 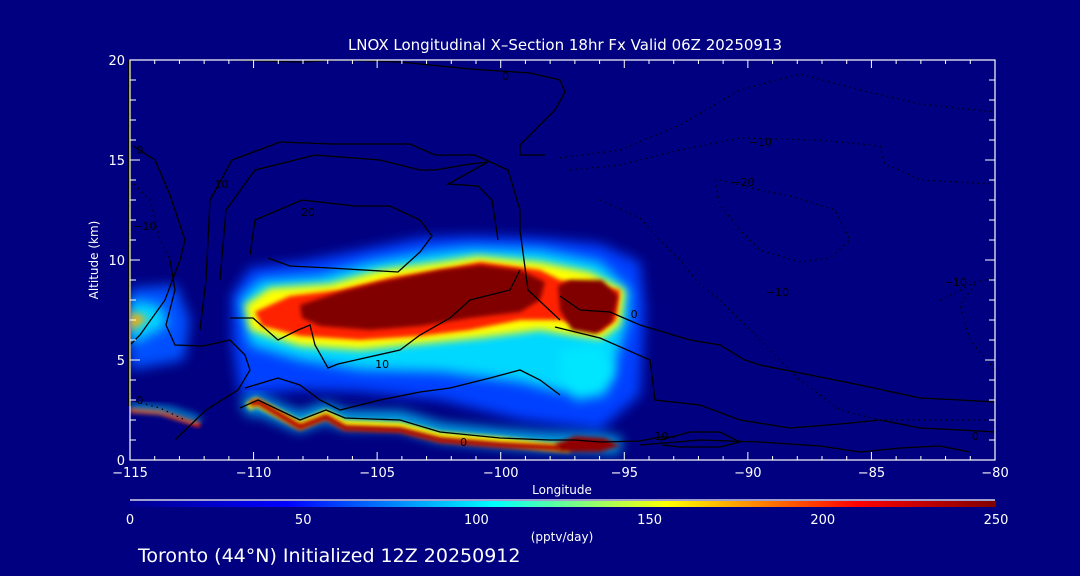 I want to click on contour-line-neg10-lower, so click(x=797, y=310).